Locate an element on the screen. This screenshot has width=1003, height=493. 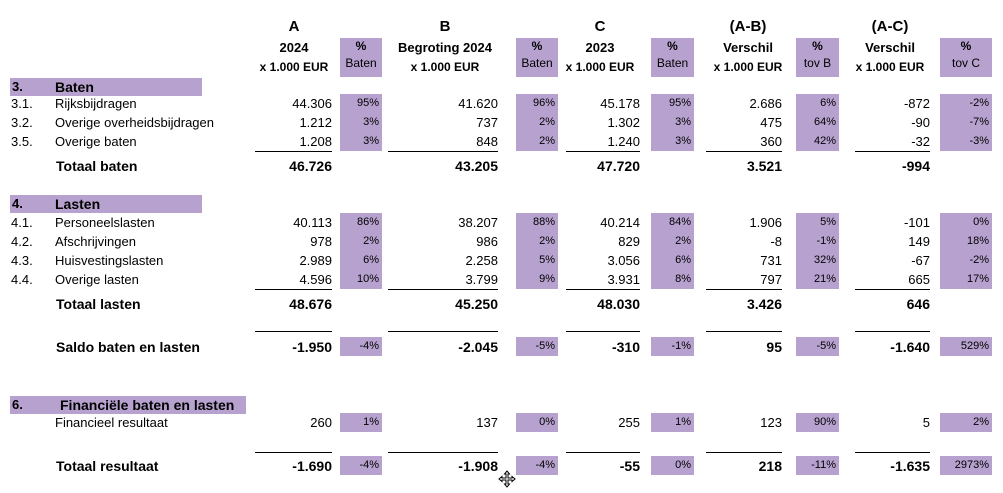
value-cell: 4.596 is located at coordinates (315, 279).